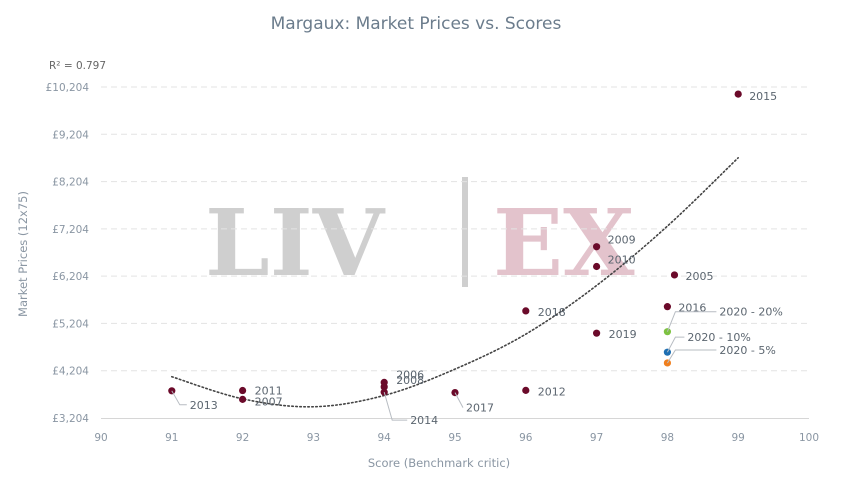 The image size is (854, 483). Describe the element at coordinates (809, 438) in the screenshot. I see `x-tick-label: 100` at that location.